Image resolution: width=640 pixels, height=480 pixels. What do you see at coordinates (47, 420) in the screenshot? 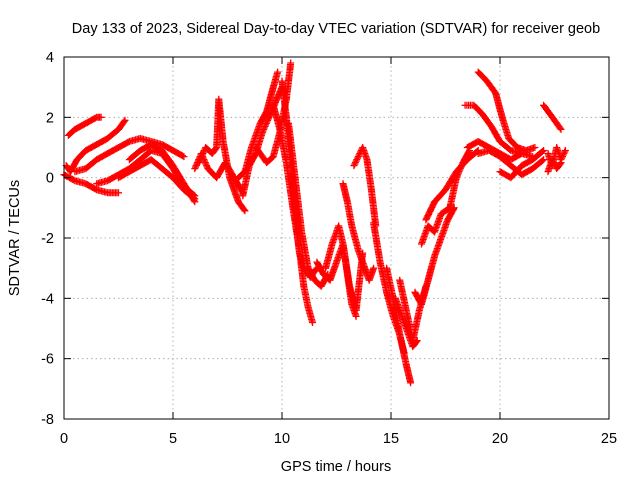
I see `y-tick-label: -8` at bounding box center [47, 420].